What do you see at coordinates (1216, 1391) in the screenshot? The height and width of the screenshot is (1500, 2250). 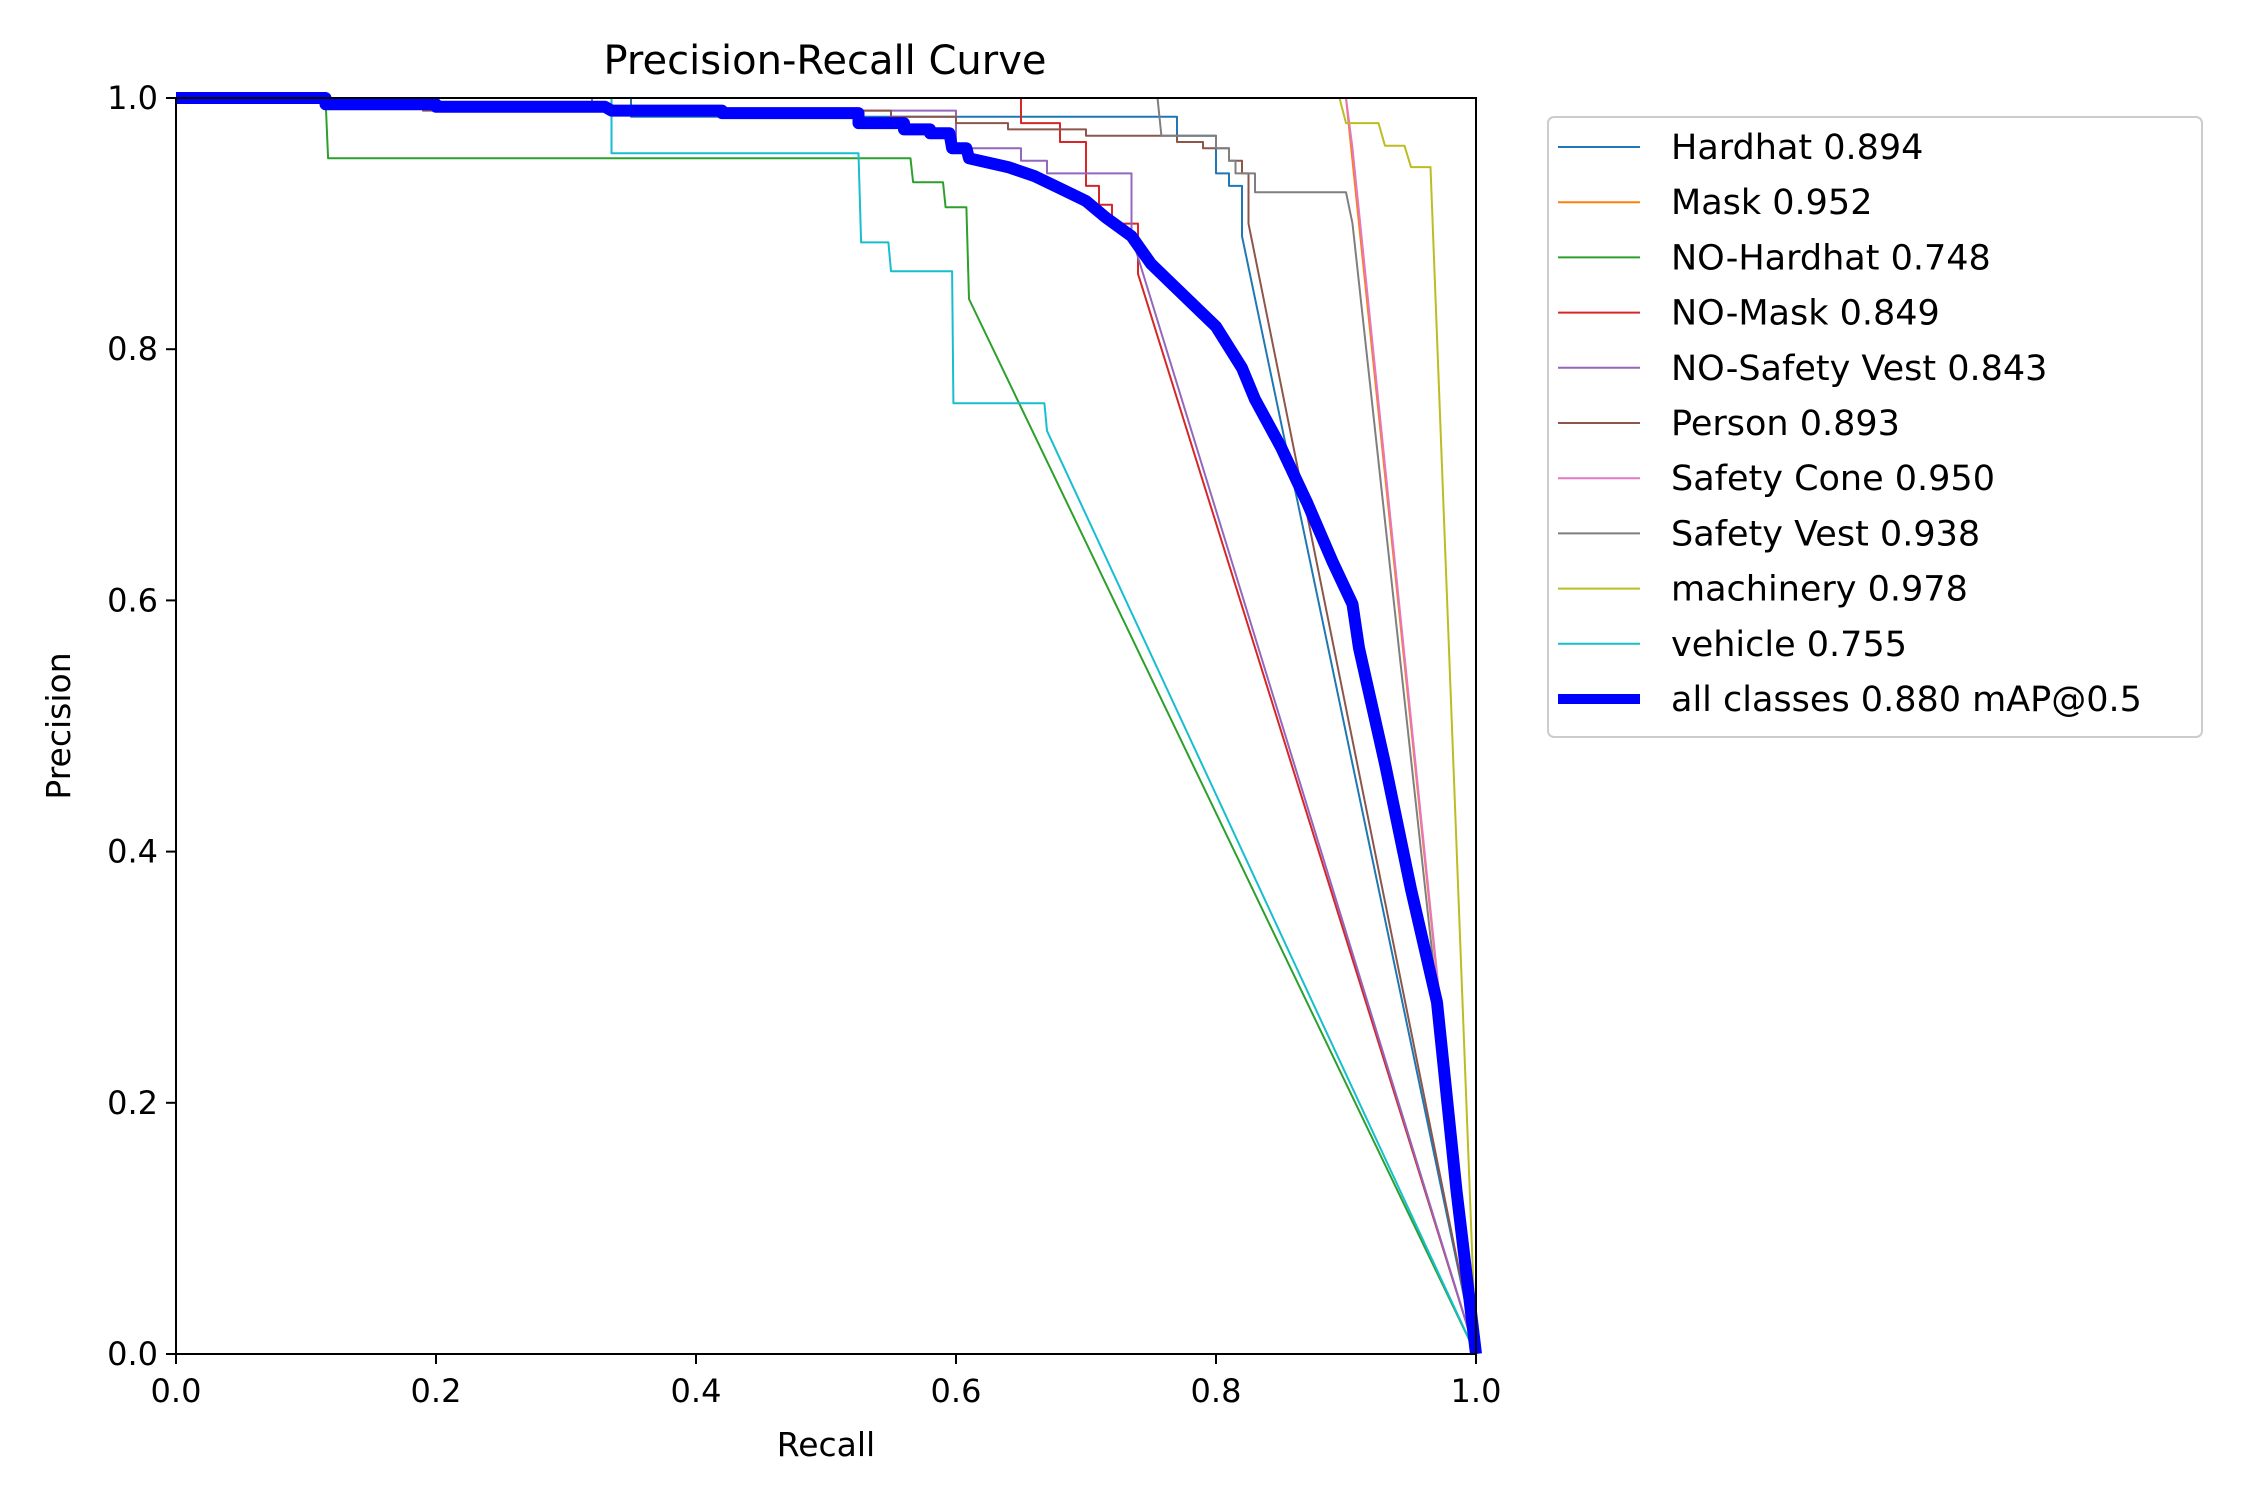 I see `x-tick-label: 0.8` at bounding box center [1216, 1391].